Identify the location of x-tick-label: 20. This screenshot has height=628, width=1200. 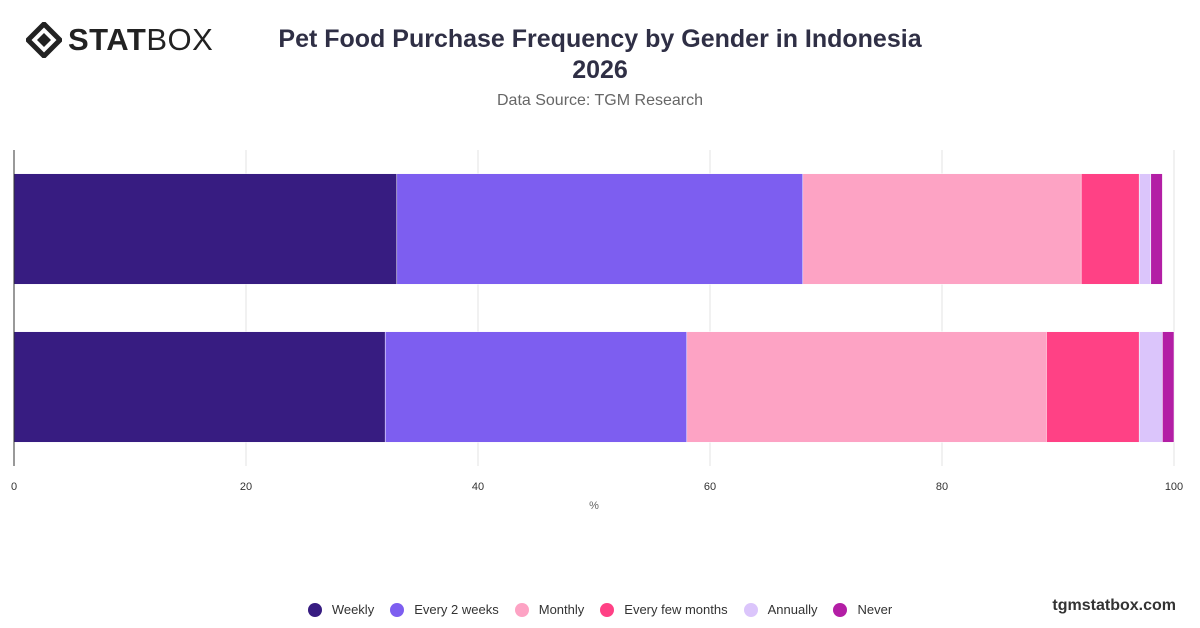
(246, 487).